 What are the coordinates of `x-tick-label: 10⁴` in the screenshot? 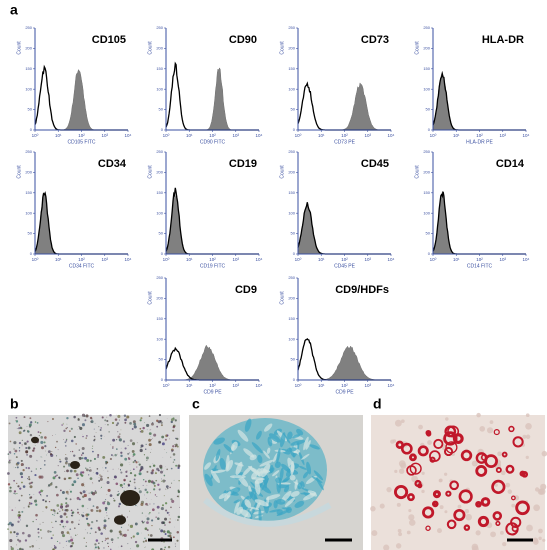 It's located at (259, 259).